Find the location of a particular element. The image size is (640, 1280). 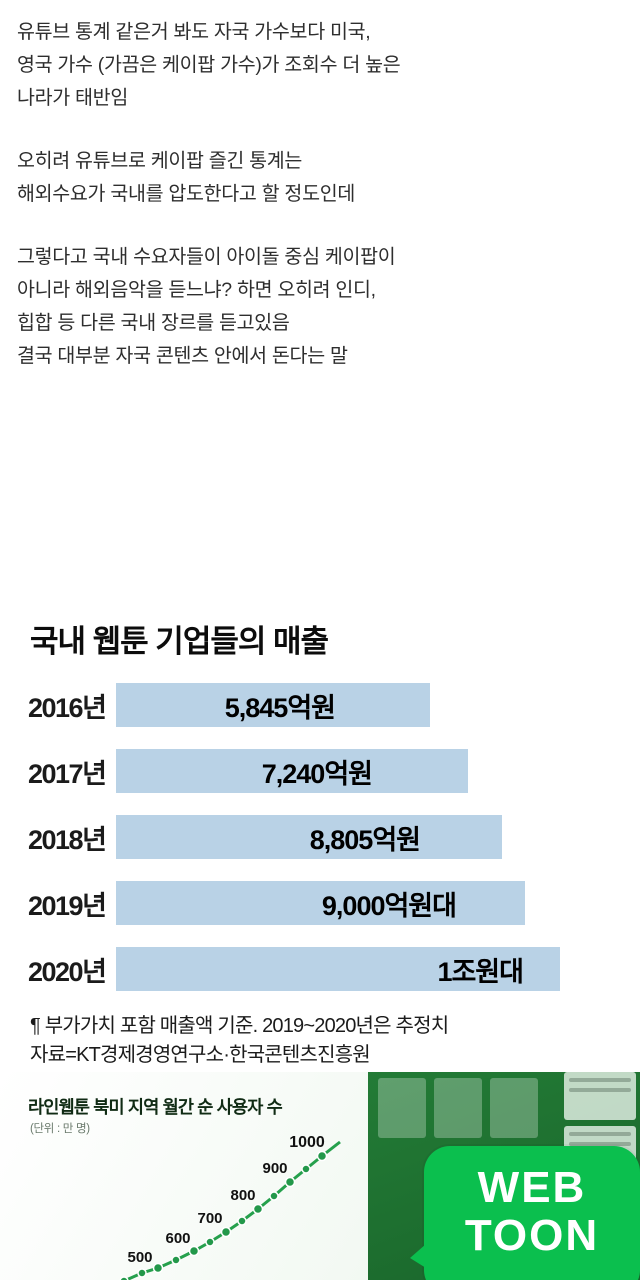

bar-value-label: 1조원대 is located at coordinates (480, 971).